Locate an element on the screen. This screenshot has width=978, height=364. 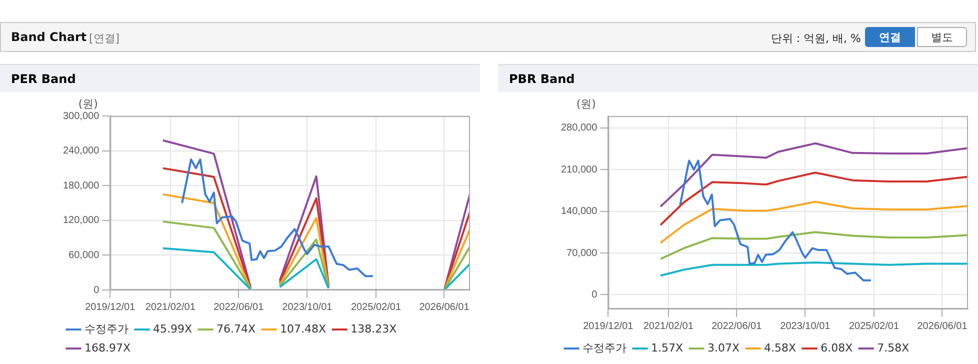
legend-label: 138.23X is located at coordinates (374, 329).